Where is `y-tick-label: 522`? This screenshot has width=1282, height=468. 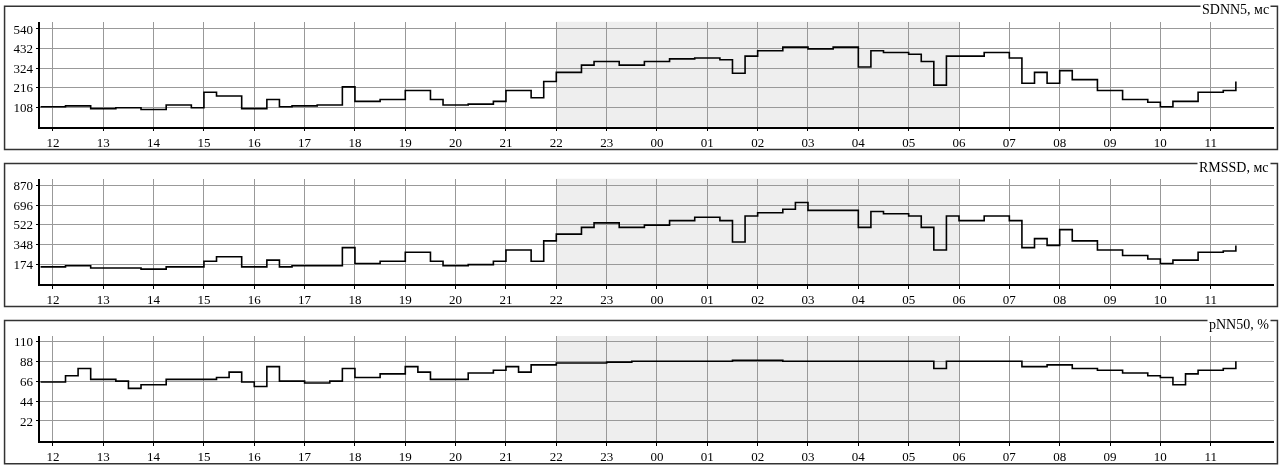 y-tick-label: 522 is located at coordinates (23, 225).